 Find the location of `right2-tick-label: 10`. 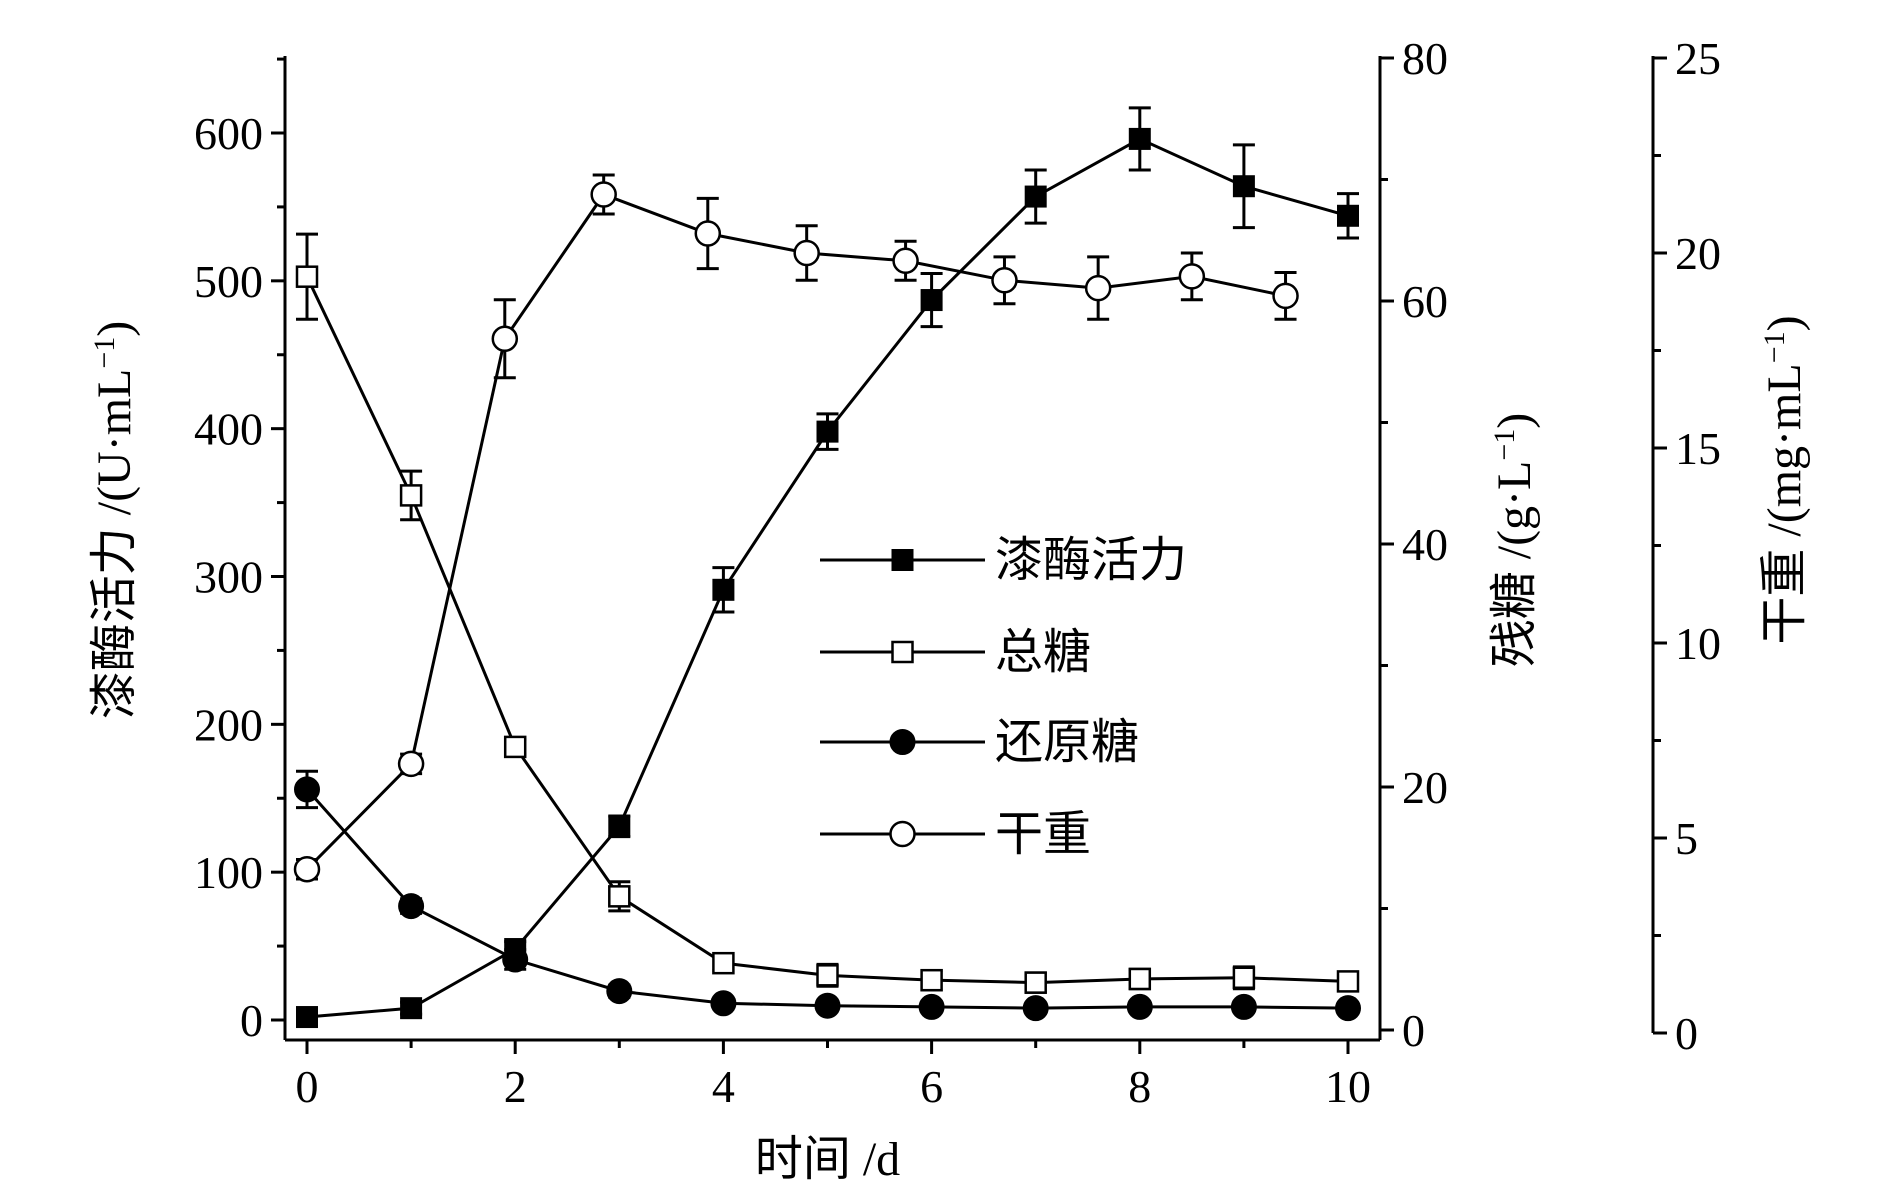

right2-tick-label: 10 is located at coordinates (1698, 643).